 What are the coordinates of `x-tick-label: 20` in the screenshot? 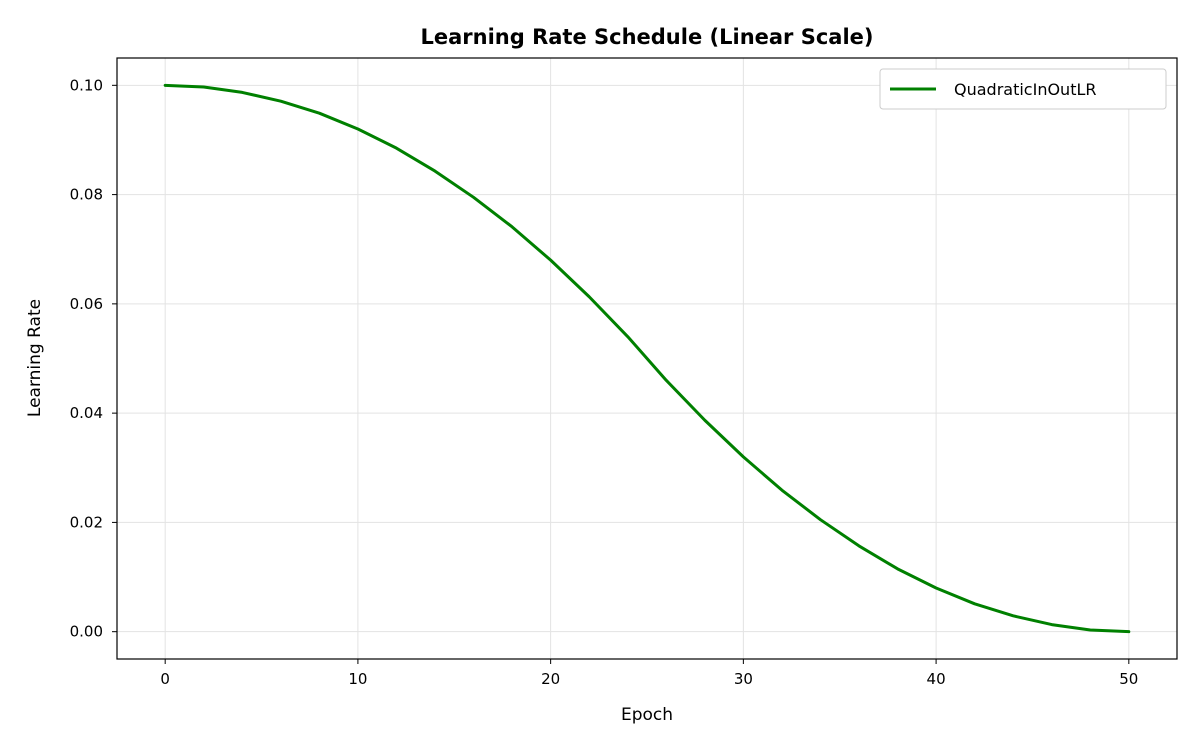 It's located at (550, 679).